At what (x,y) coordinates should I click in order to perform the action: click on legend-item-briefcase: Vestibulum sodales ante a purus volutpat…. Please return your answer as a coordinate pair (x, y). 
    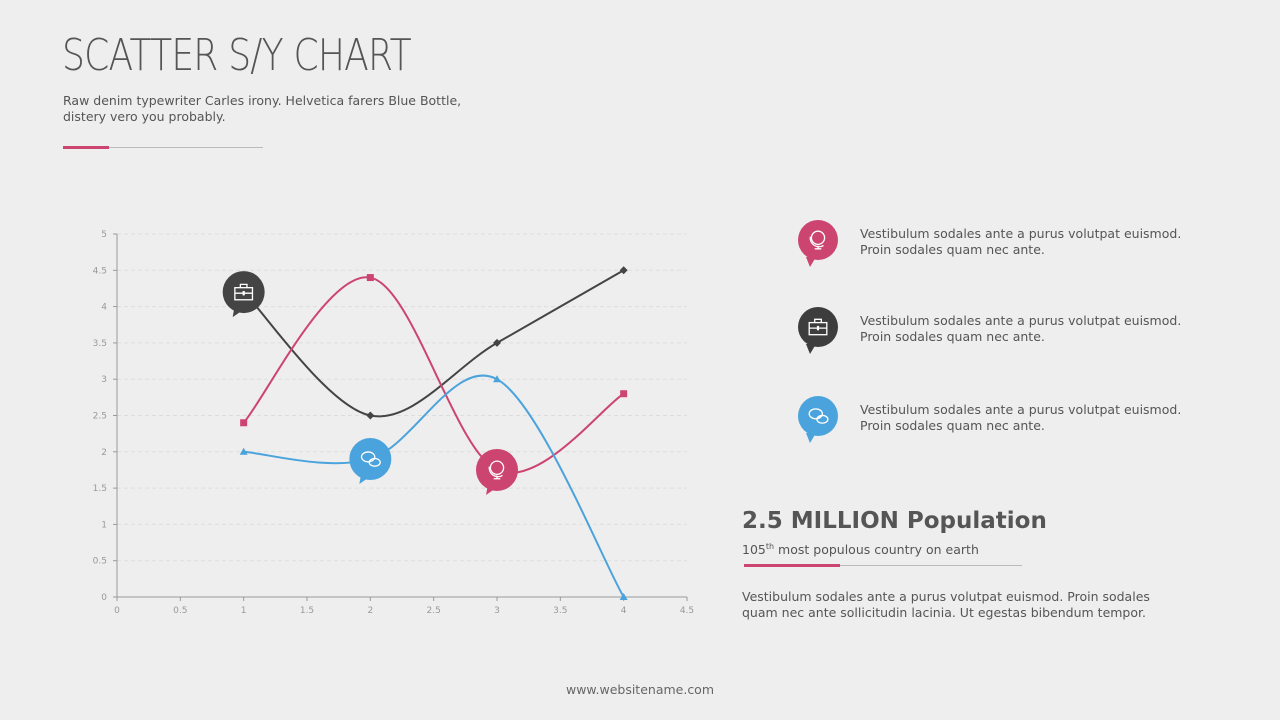
    Looking at the image, I should click on (989, 330).